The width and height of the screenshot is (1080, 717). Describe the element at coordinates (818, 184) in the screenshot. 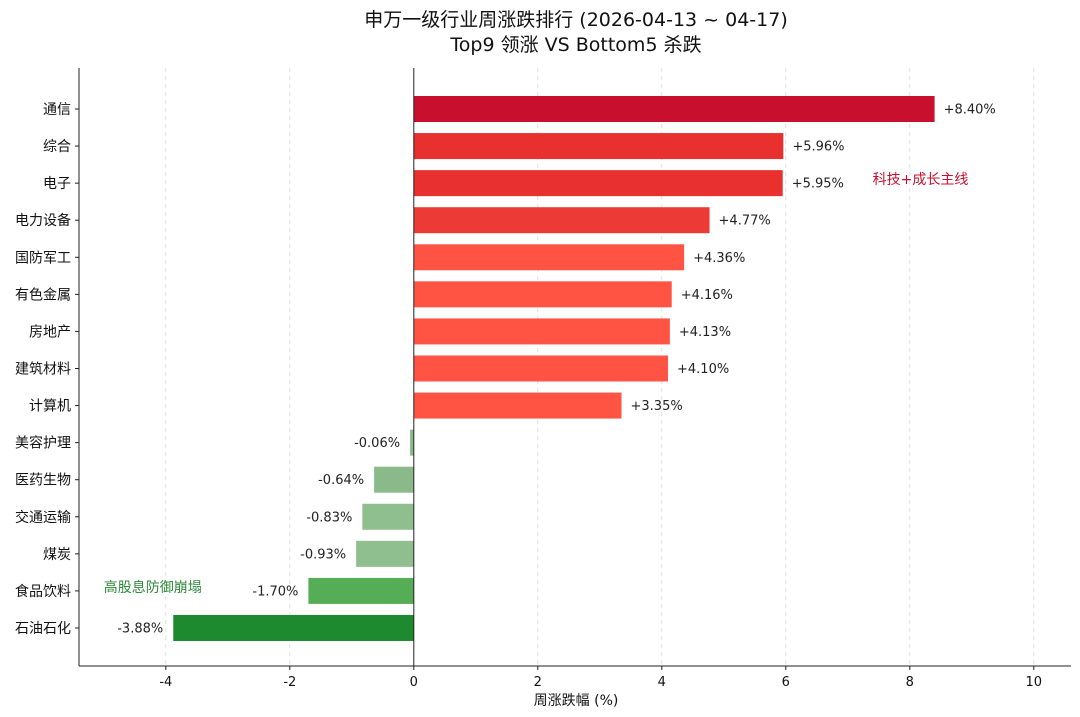

I see `bar-value-label: +5.95%` at that location.